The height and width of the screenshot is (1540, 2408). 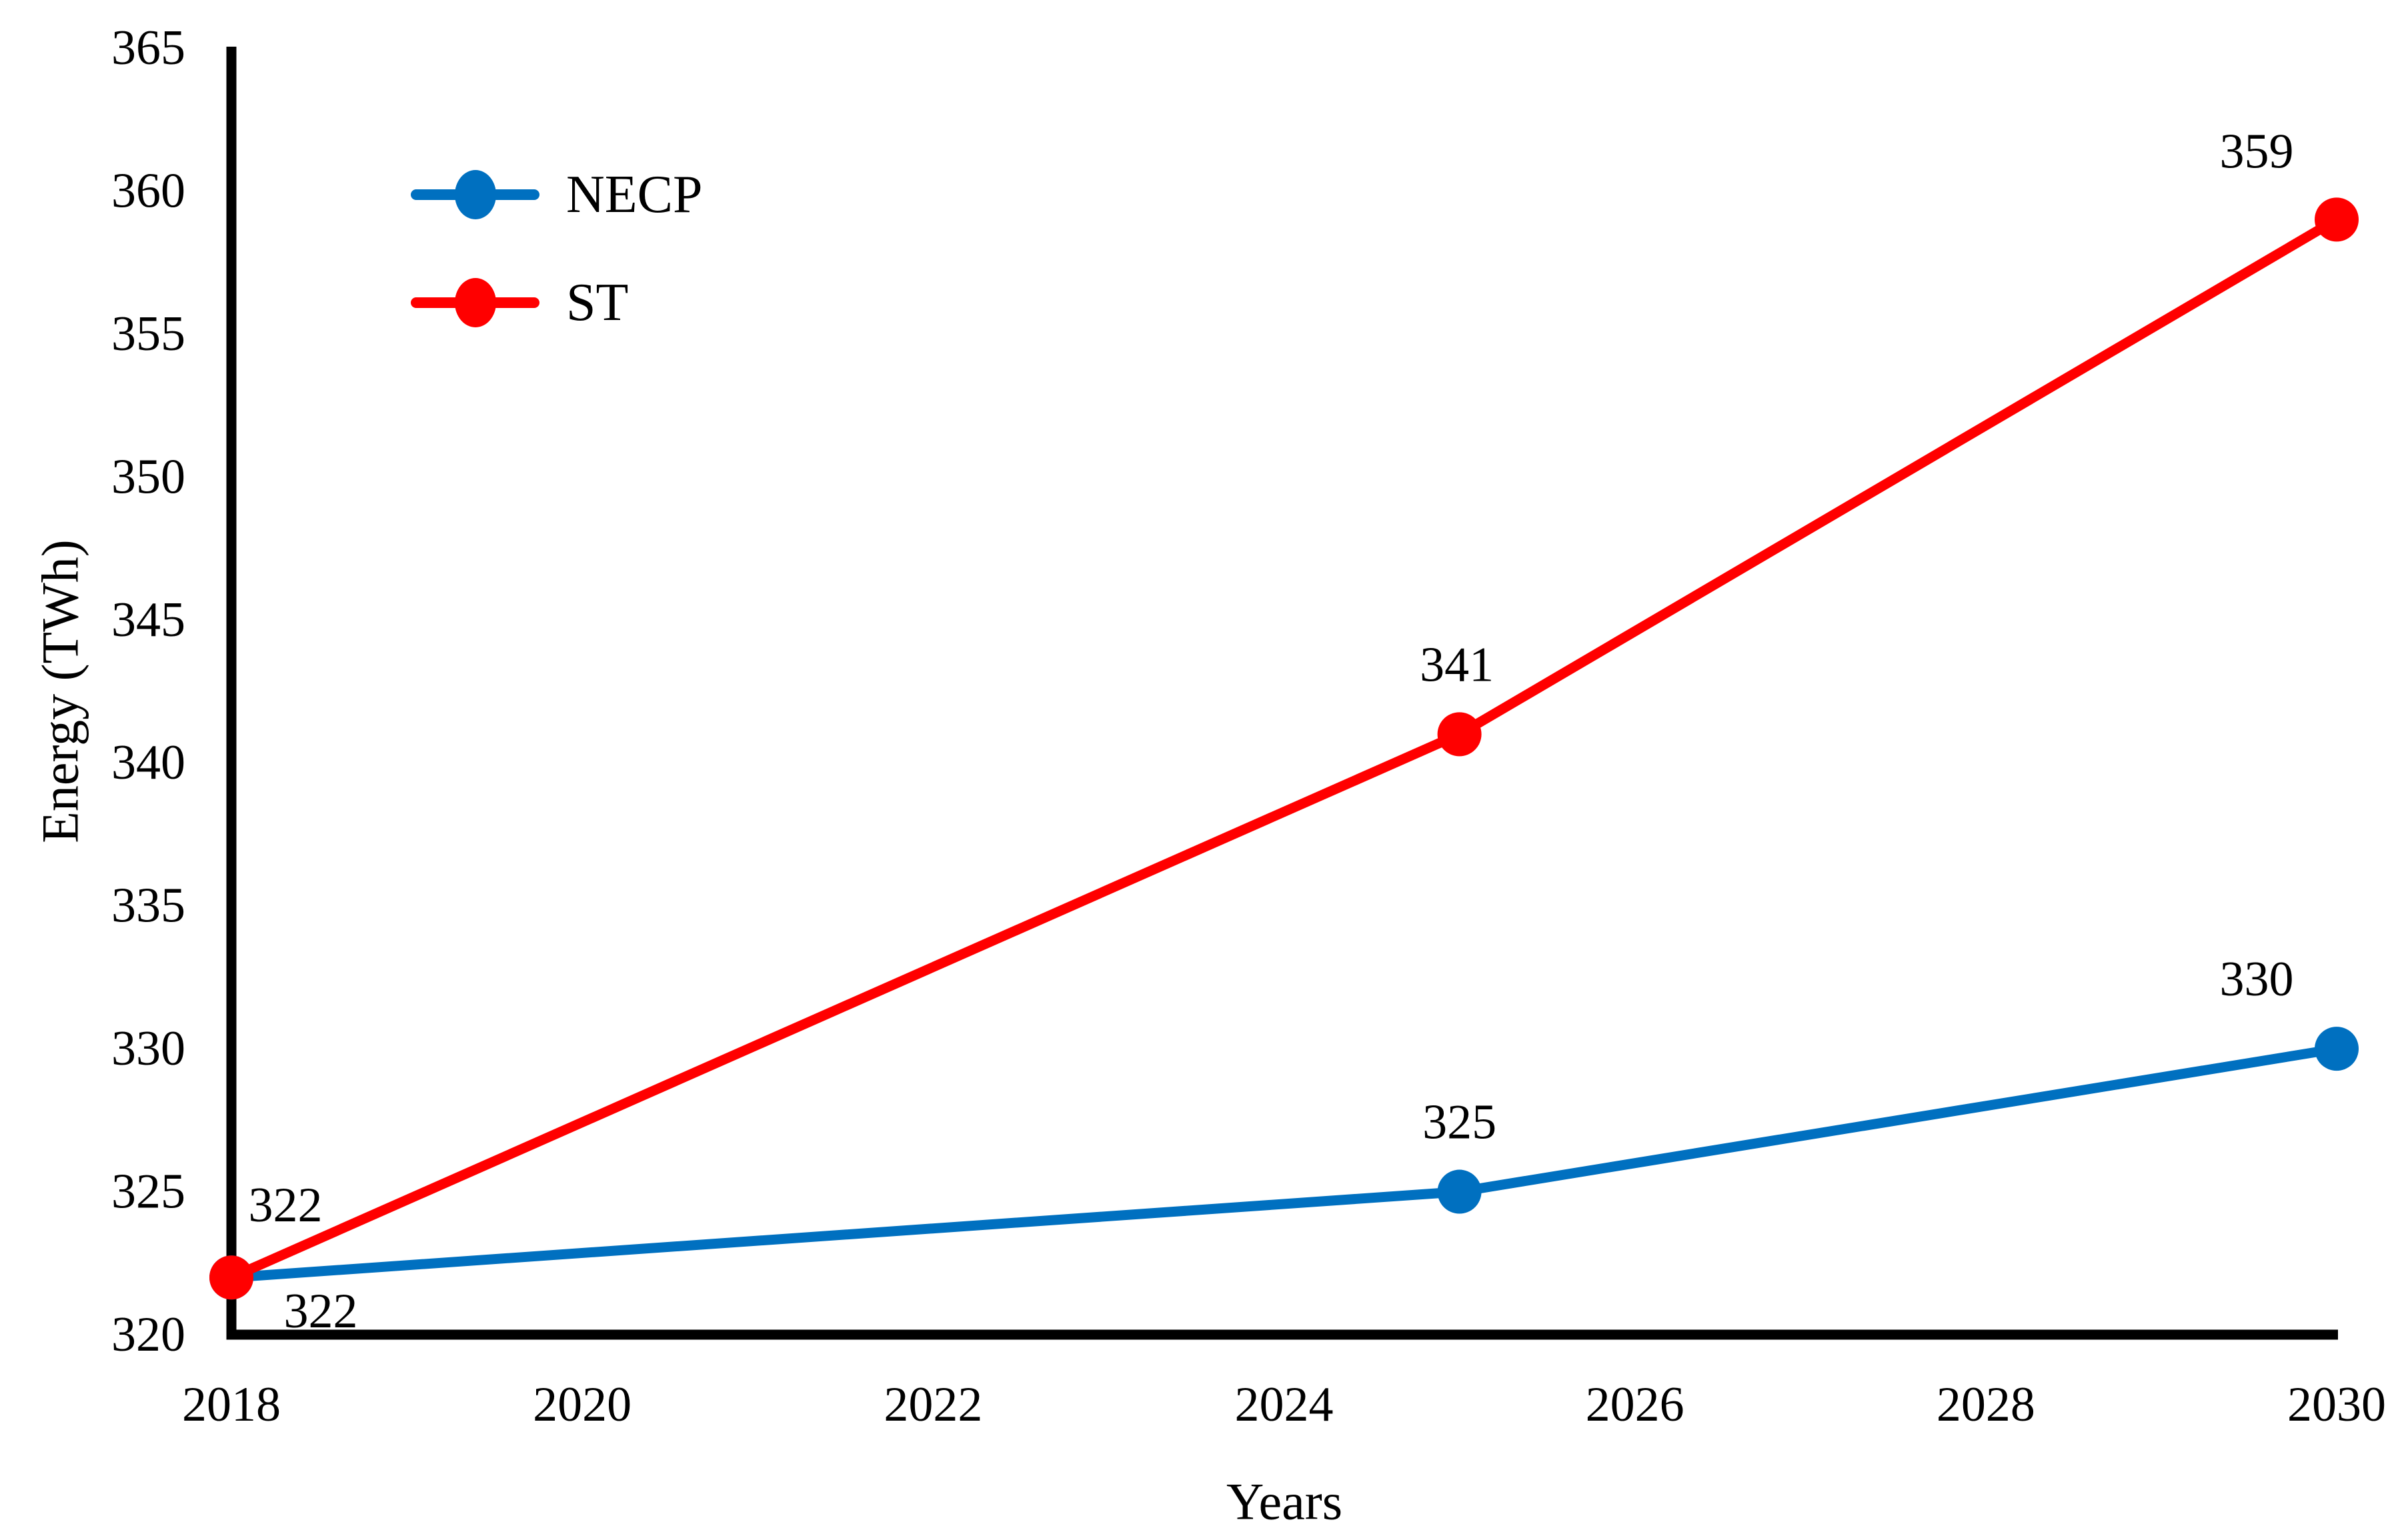 I want to click on legend-item-st: ST, so click(x=519, y=302).